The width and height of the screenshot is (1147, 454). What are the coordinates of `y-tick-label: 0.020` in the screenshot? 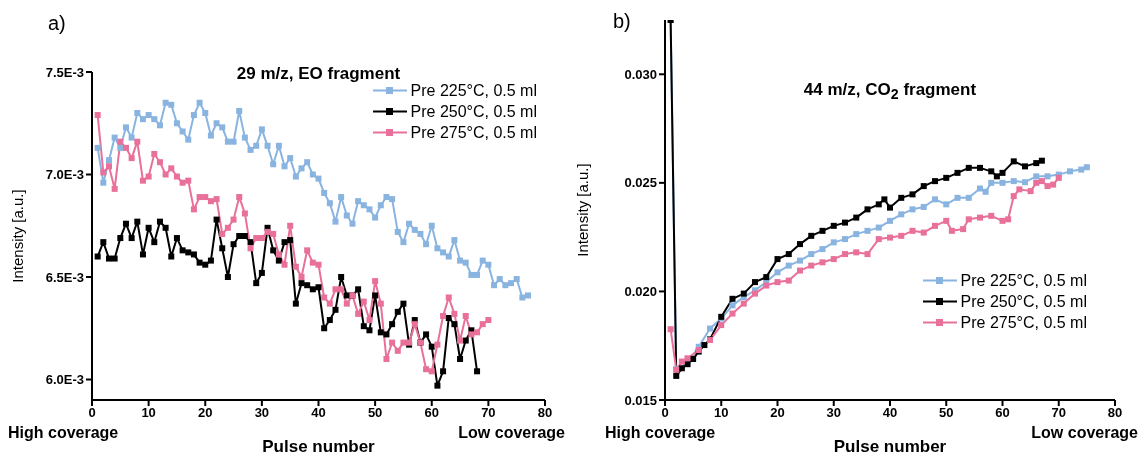 It's located at (640, 292).